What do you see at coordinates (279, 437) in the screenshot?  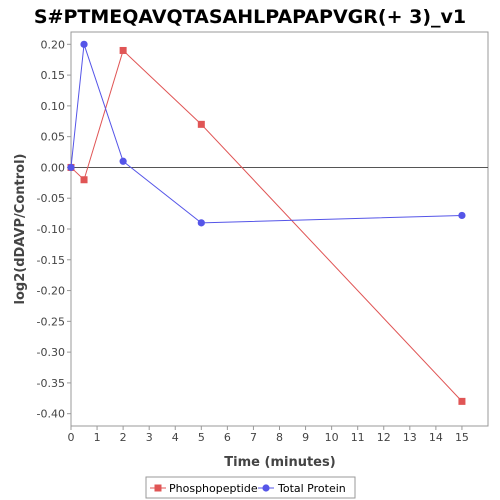 I see `x-tick-label: 8` at bounding box center [279, 437].